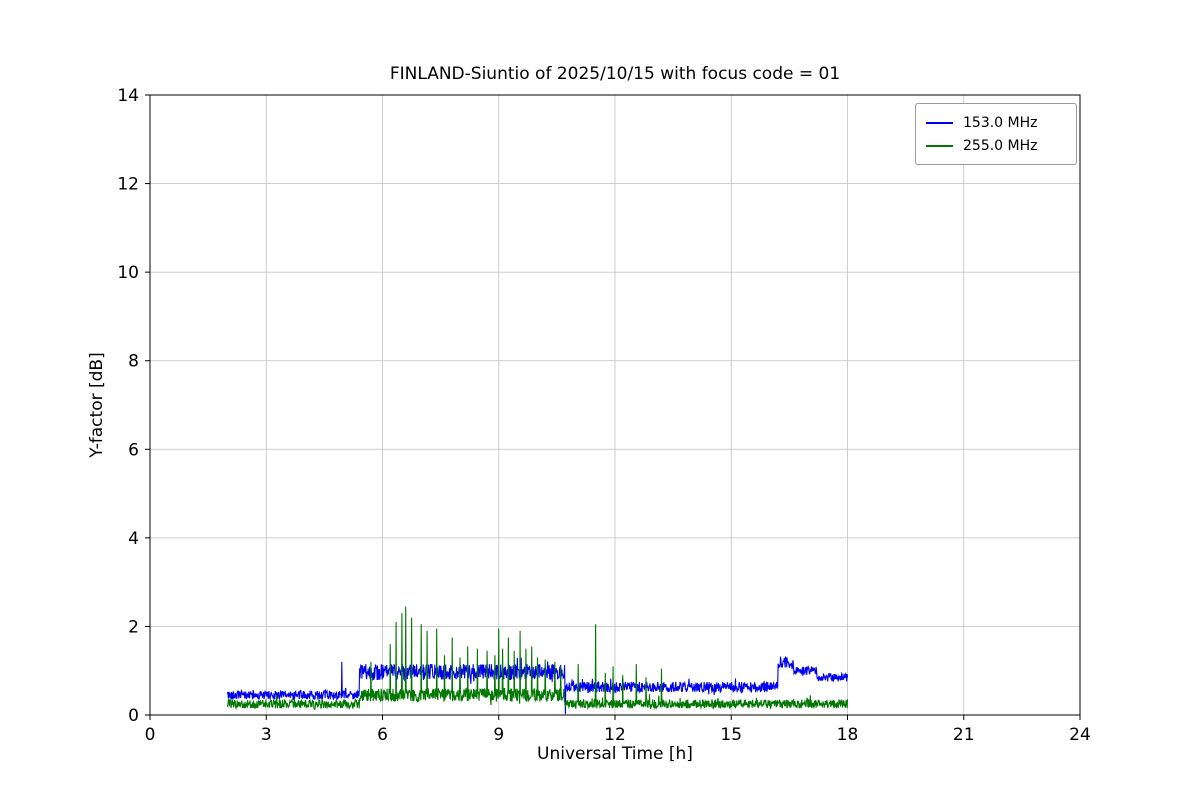 Image resolution: width=1200 pixels, height=800 pixels. I want to click on svg-text: 2, so click(133, 627).